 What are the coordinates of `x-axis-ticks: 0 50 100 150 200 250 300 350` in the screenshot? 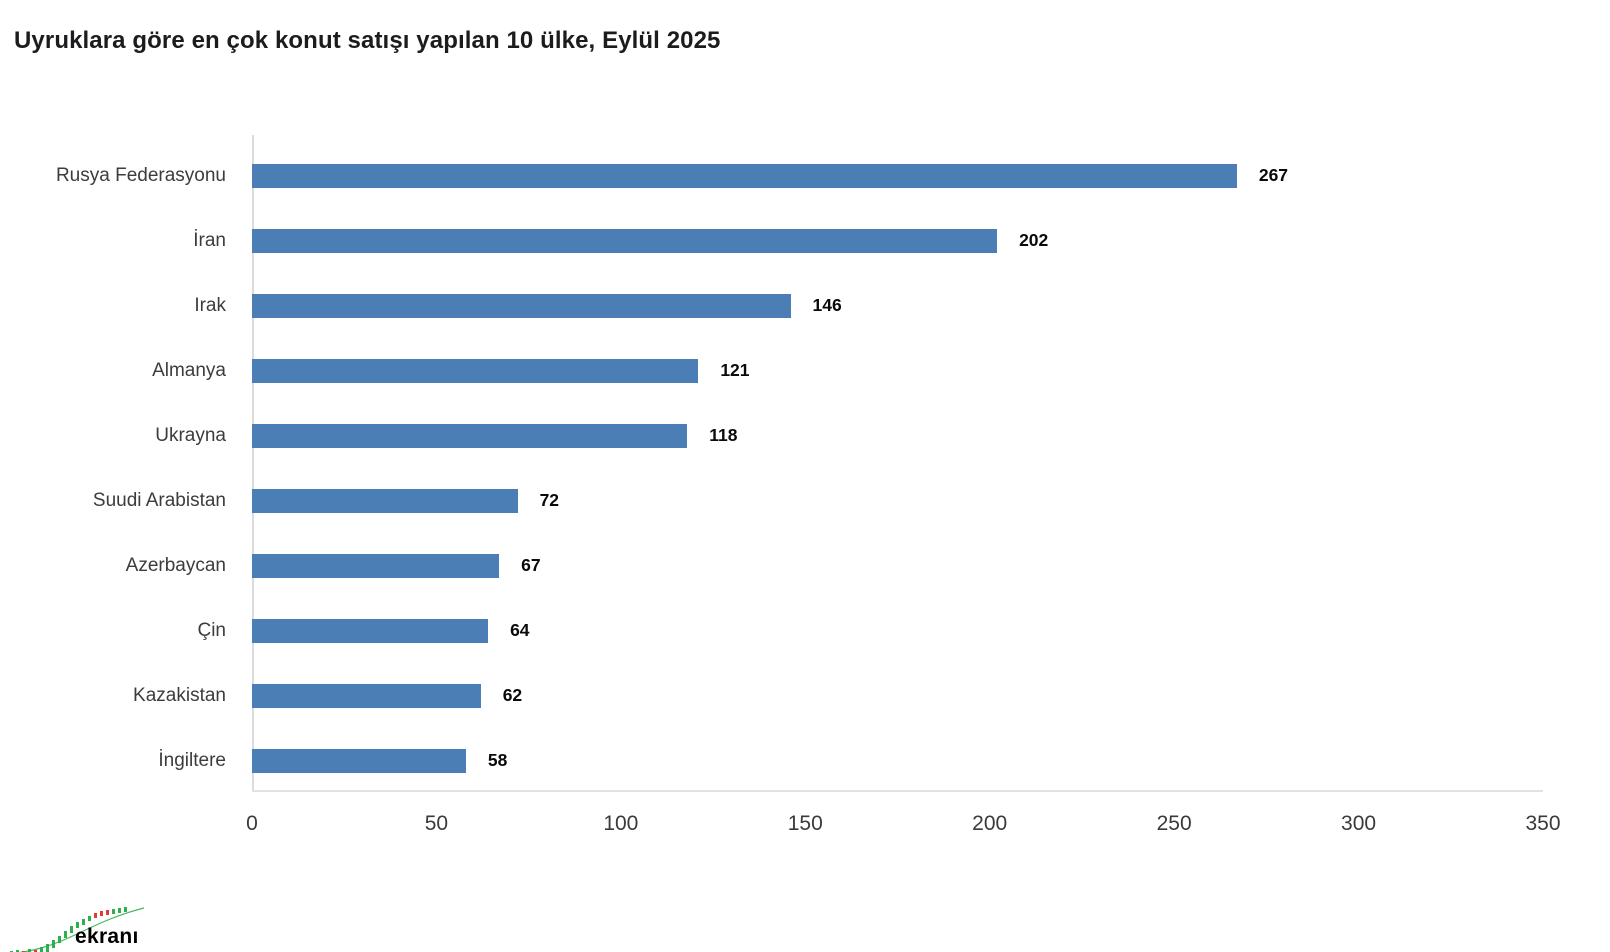 It's located at (805, 827).